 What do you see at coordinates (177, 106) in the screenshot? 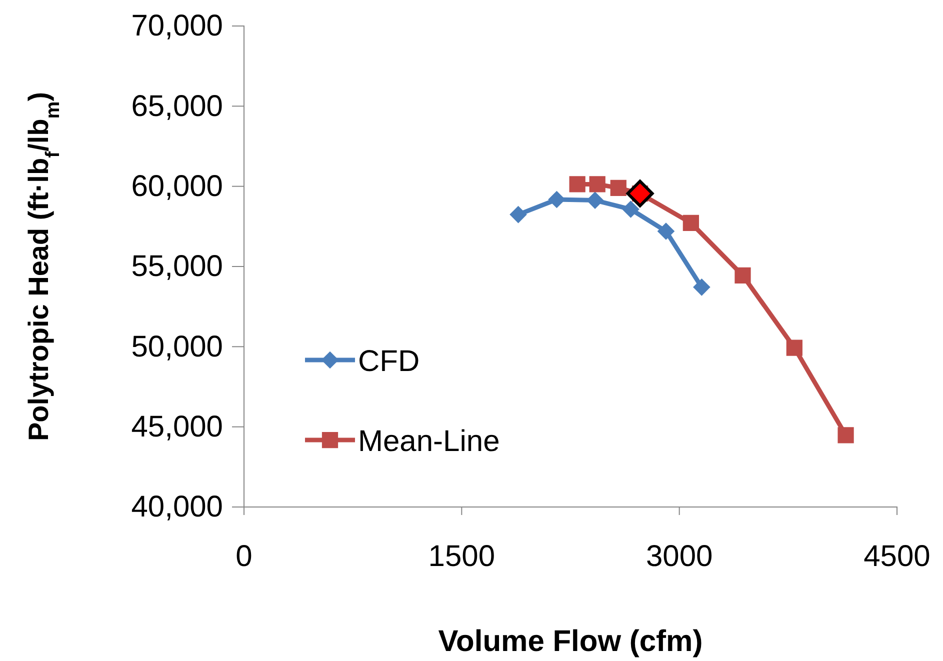
I see `y-tick-label: 65,000` at bounding box center [177, 106].